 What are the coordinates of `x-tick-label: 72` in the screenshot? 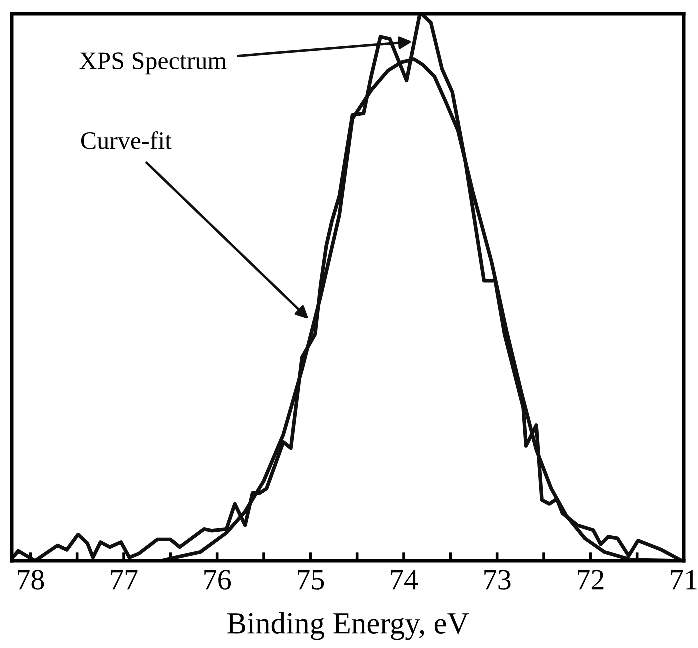 It's located at (591, 580).